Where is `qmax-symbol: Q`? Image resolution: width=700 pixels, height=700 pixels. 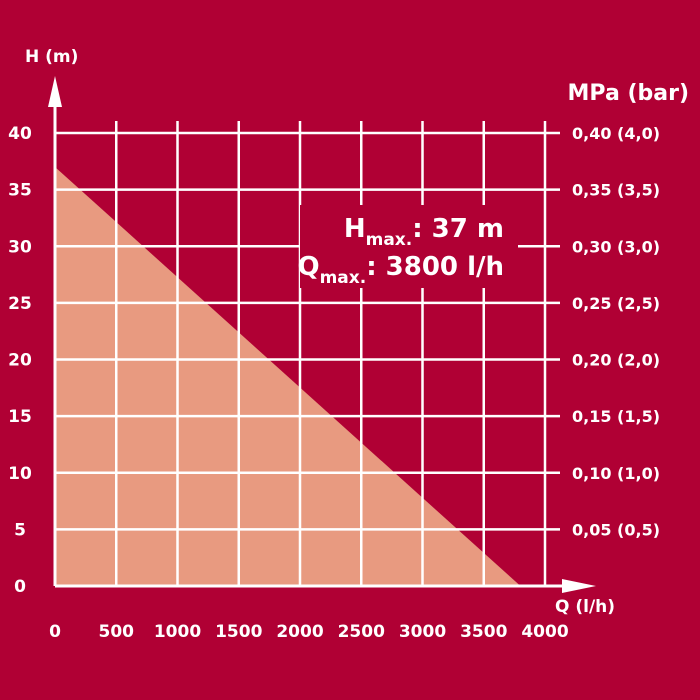
qmax-symbol: Q is located at coordinates (308, 267).